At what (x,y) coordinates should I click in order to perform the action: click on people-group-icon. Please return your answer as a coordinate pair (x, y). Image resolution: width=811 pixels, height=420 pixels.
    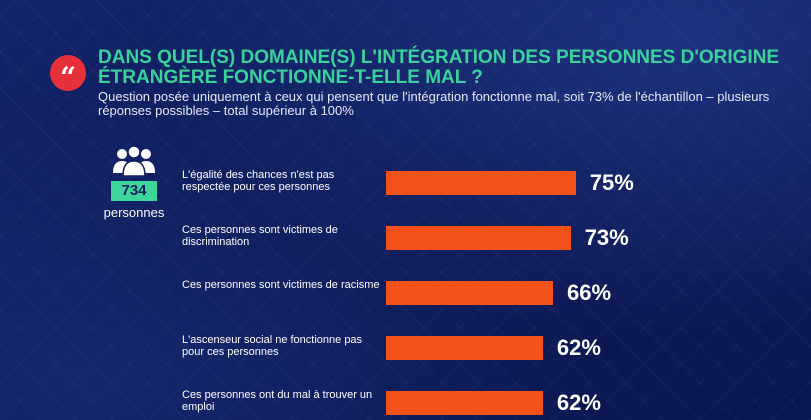
    Looking at the image, I should click on (134, 161).